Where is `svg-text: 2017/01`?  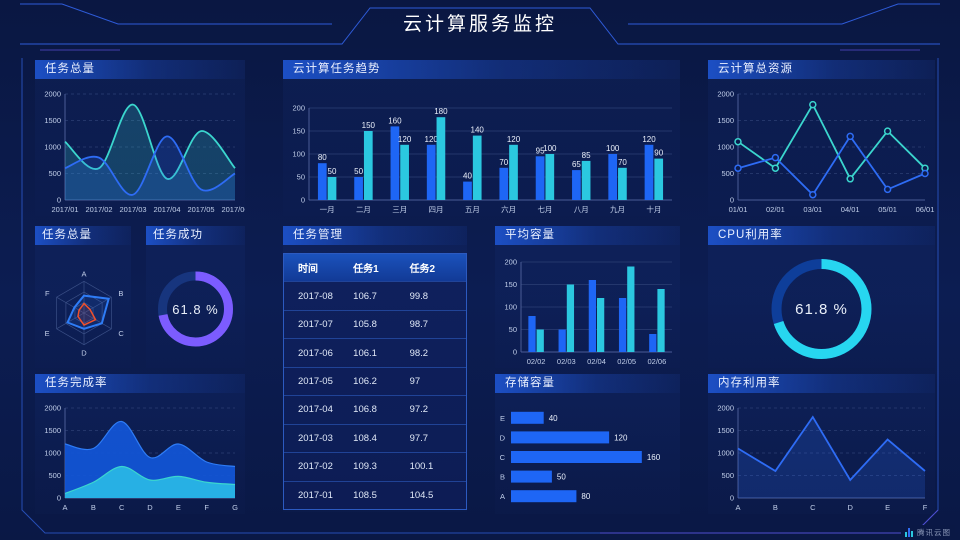 svg-text: 2017/01 is located at coordinates (64, 209).